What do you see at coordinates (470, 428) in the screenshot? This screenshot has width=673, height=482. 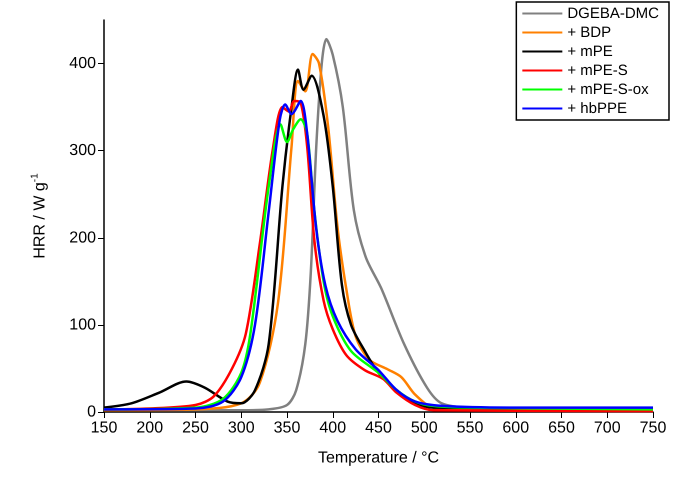 I see `x-tick-label: 550` at bounding box center [470, 428].